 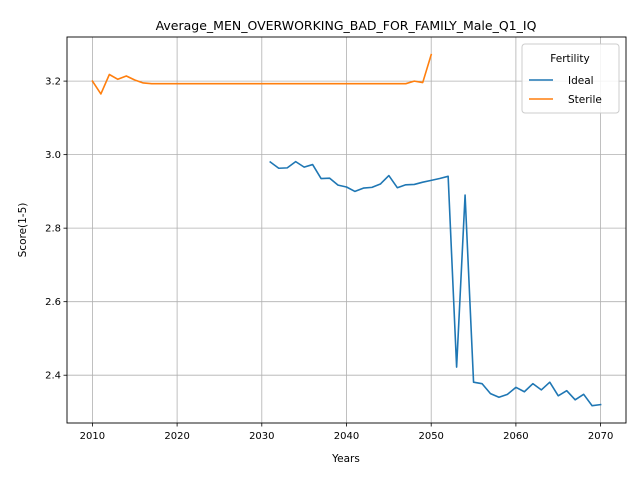 What do you see at coordinates (53, 155) in the screenshot?
I see `y-tick-label: 3.0` at bounding box center [53, 155].